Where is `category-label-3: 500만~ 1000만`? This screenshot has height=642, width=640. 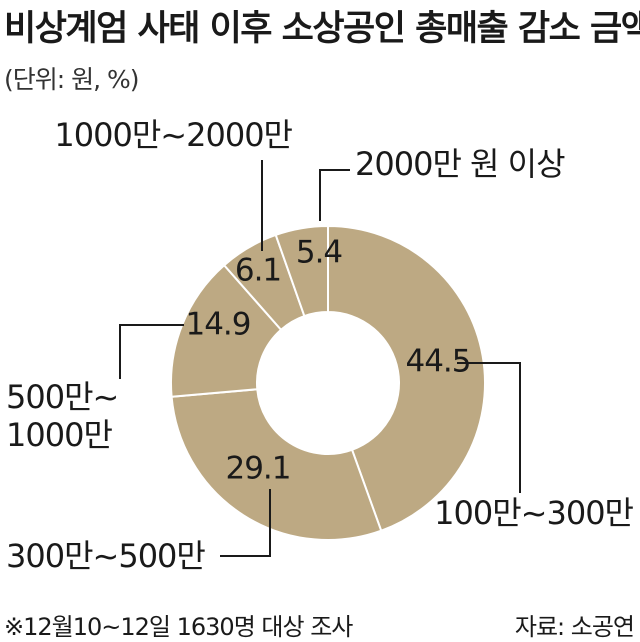 category-label-3: 500만~ 1000만 is located at coordinates (62, 416).